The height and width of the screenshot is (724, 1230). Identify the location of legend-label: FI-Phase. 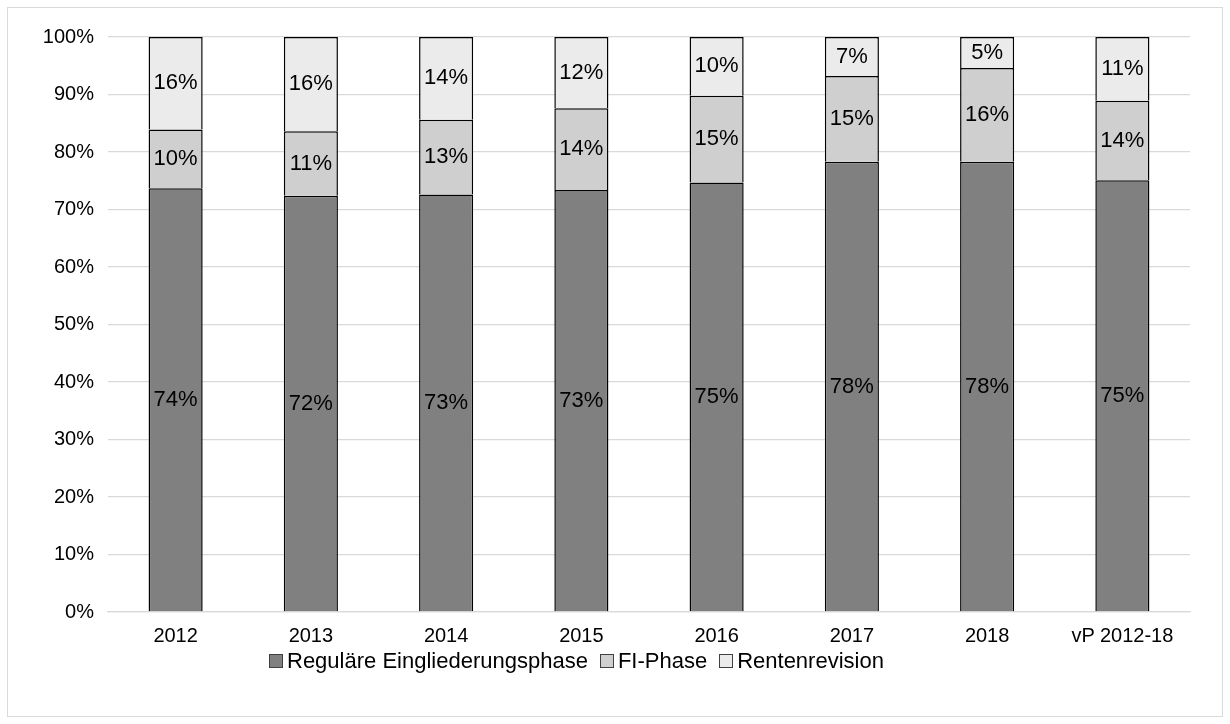
(662, 661).